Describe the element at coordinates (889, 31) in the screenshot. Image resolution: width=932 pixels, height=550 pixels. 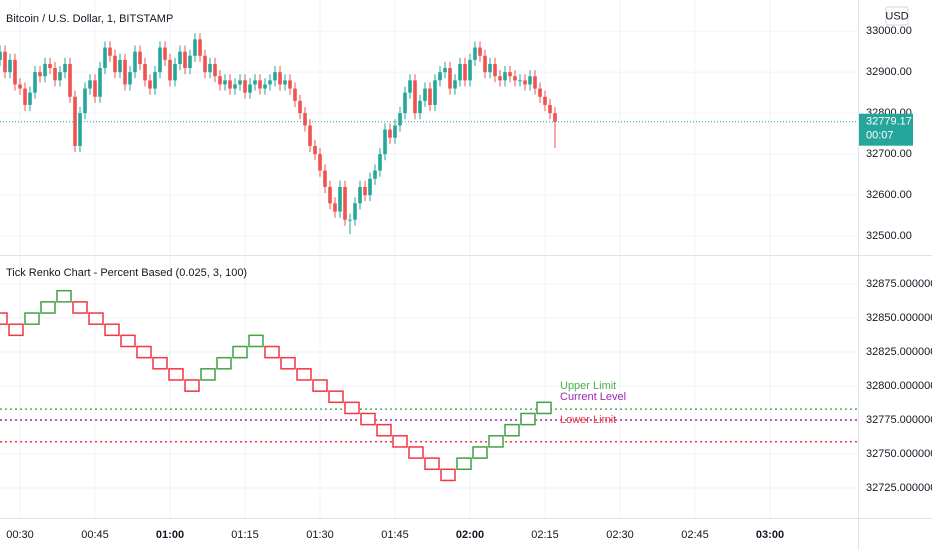
I see `y-tick-label: 33000.00` at that location.